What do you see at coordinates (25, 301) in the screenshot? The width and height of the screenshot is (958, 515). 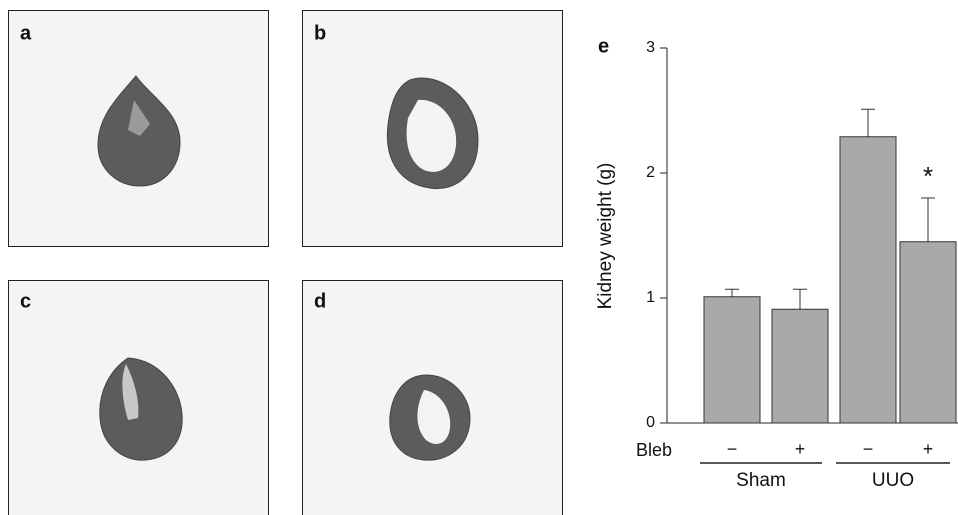 I see `panel-label: c` at bounding box center [25, 301].